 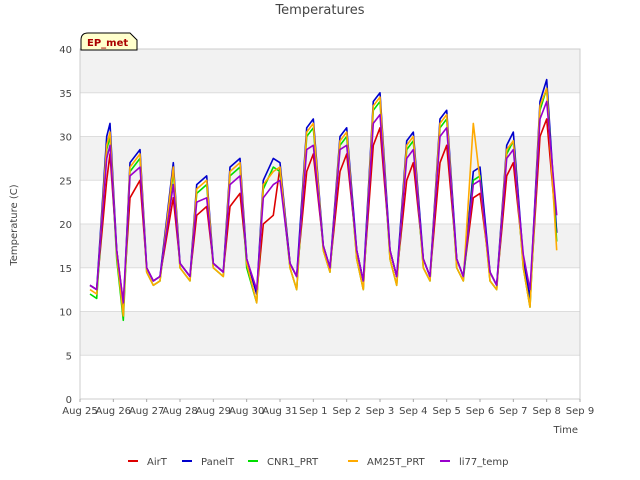 I want to click on y-tick-label: 10, so click(x=65, y=313).